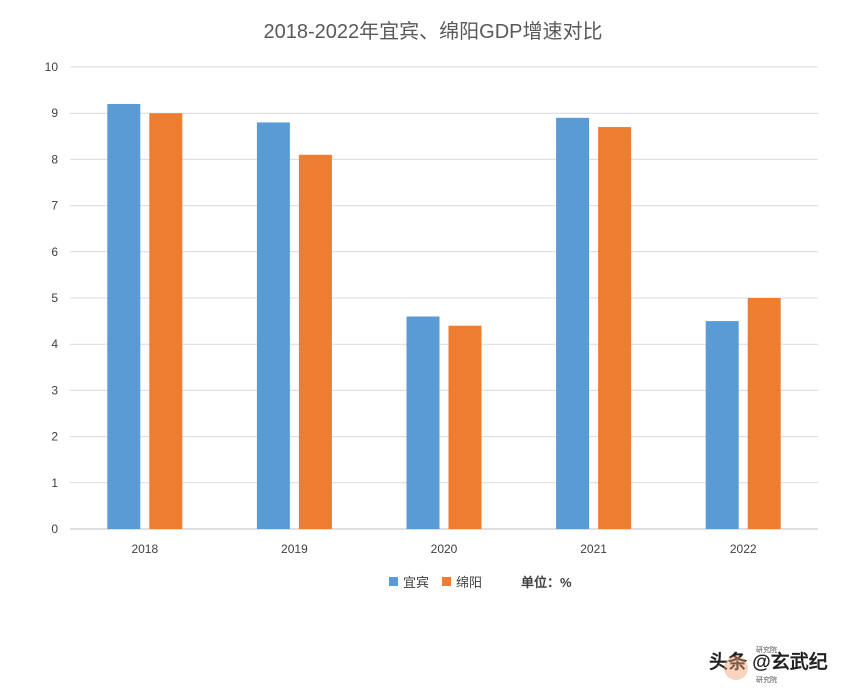  What do you see at coordinates (54, 437) in the screenshot?
I see `y-tick-label: 2` at bounding box center [54, 437].